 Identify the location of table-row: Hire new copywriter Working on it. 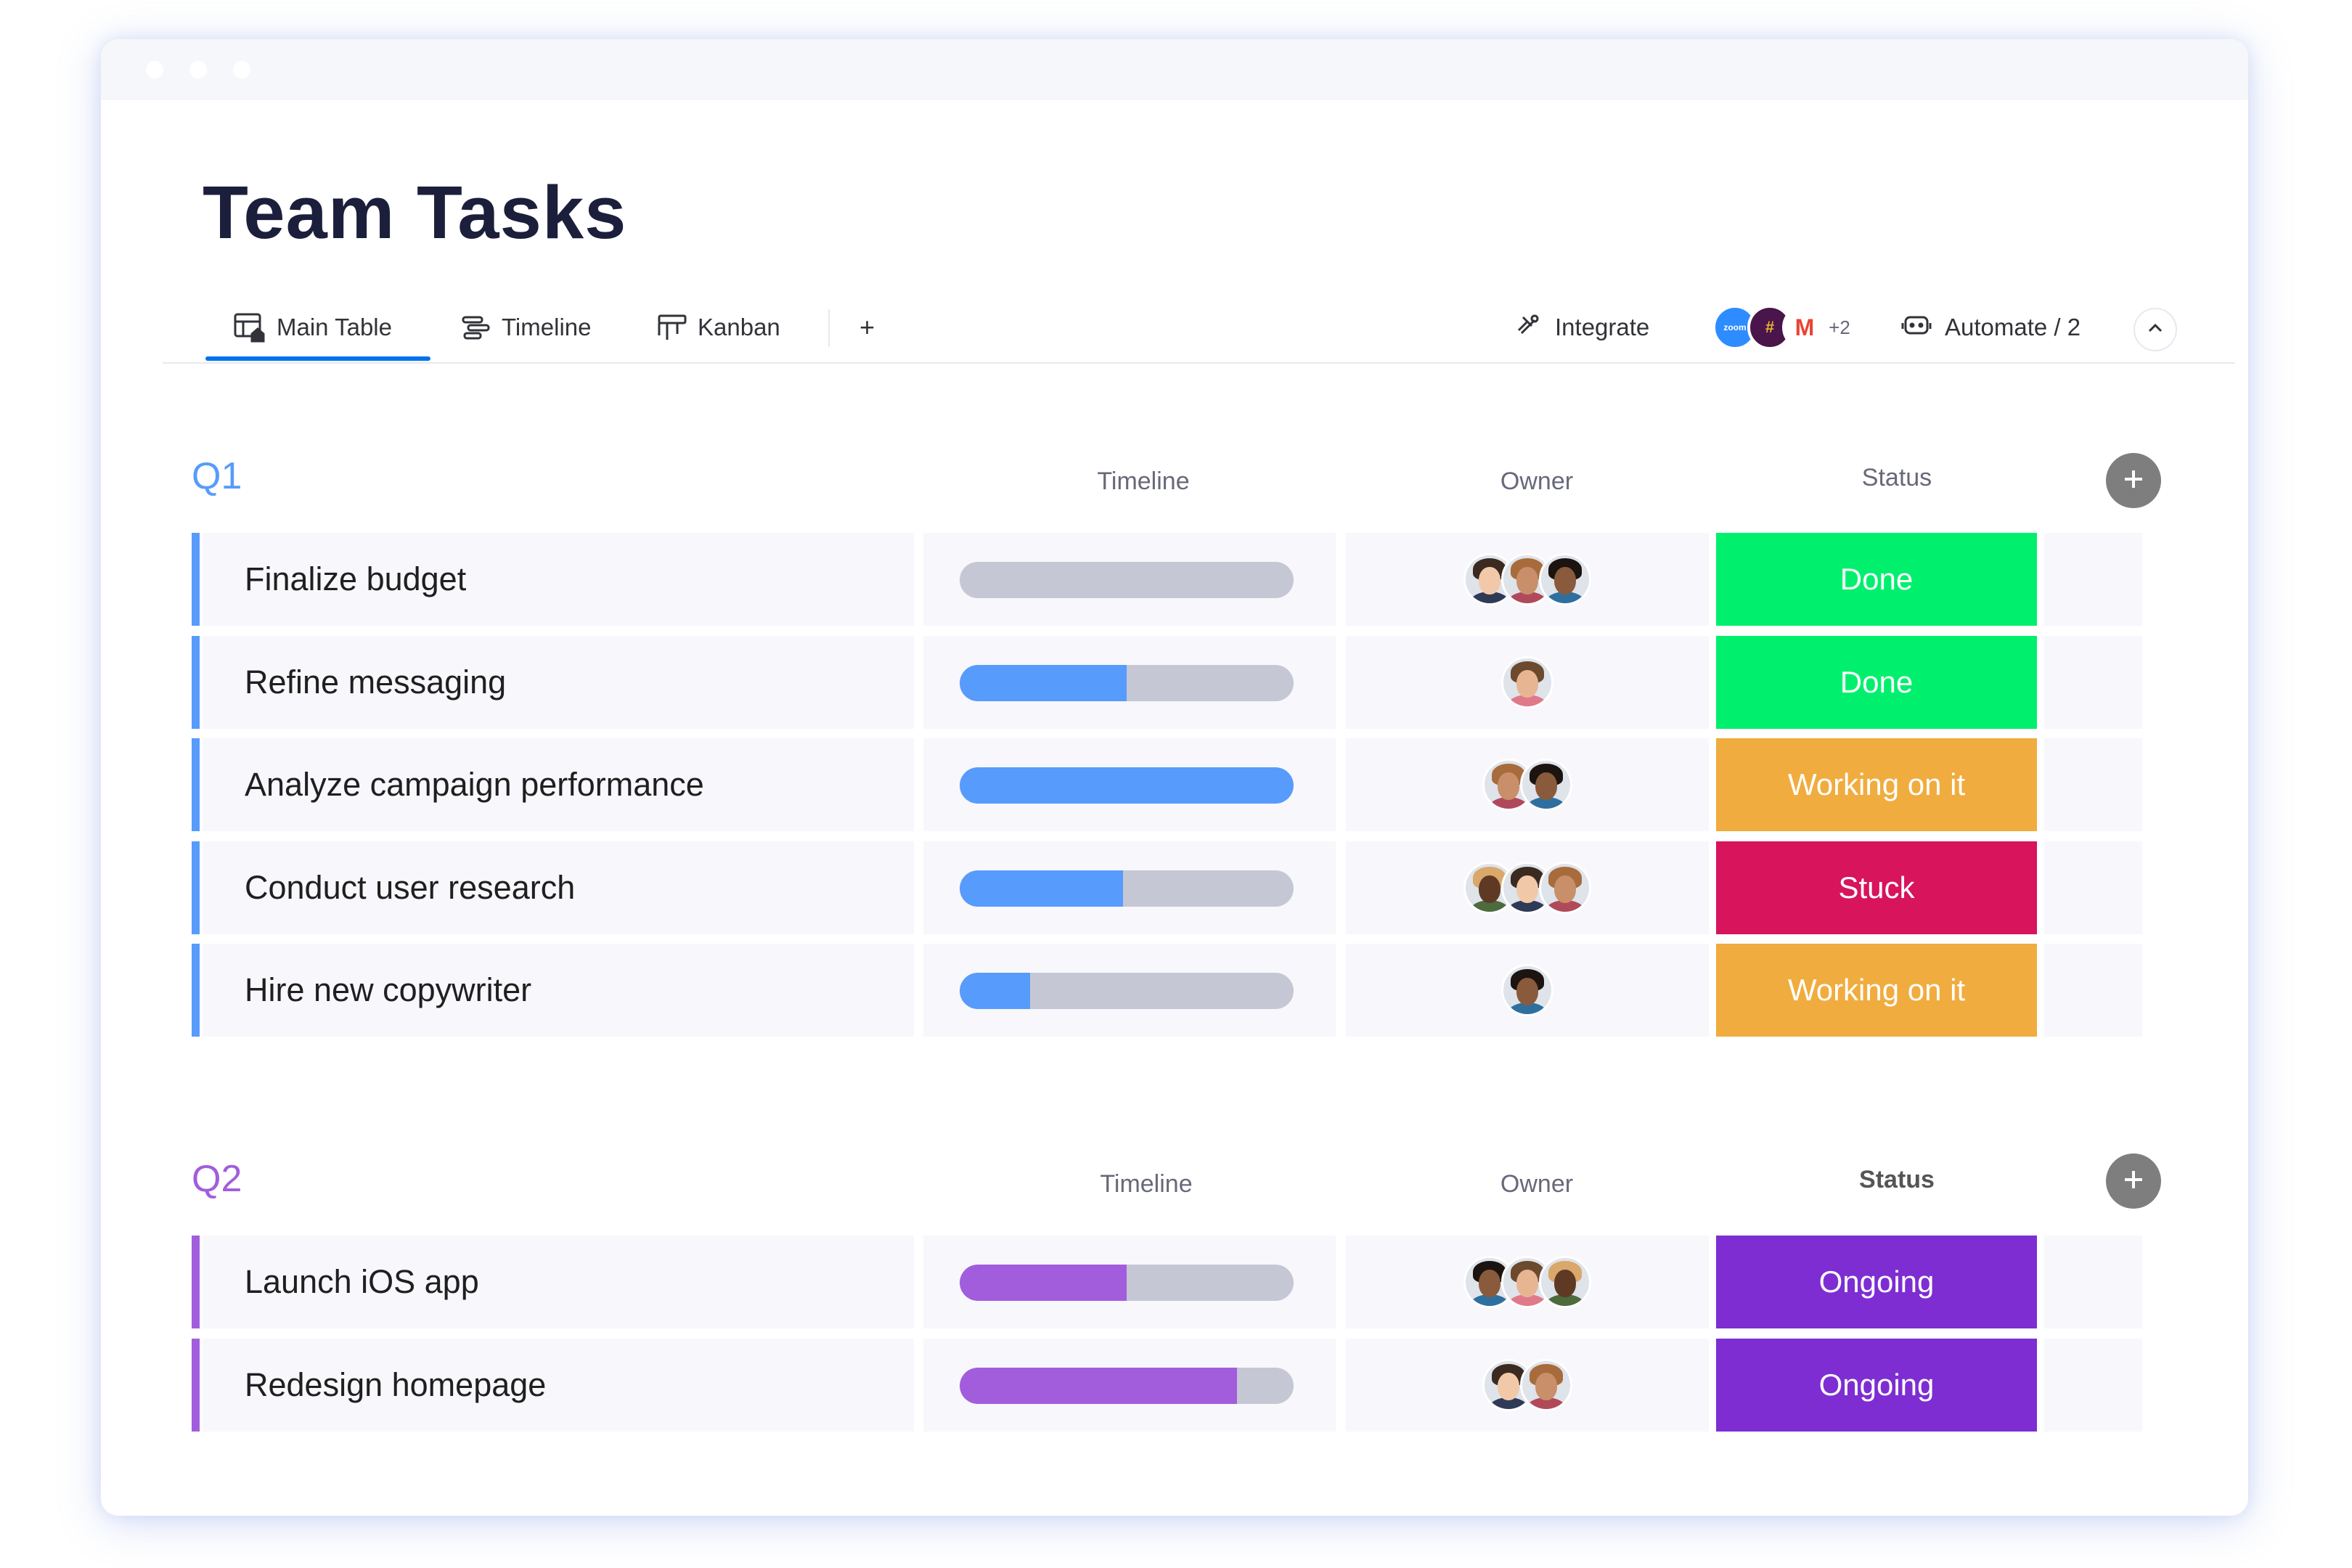
(1176, 991).